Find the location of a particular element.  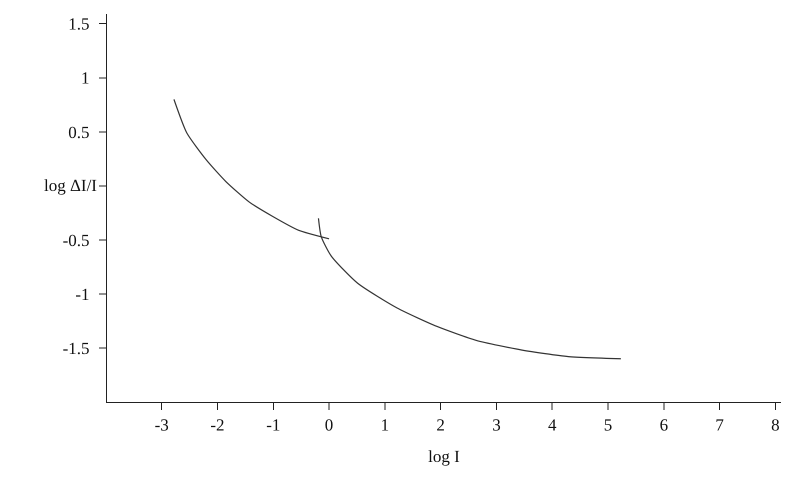

y-axis-title: log ΔI/I is located at coordinates (71, 185).